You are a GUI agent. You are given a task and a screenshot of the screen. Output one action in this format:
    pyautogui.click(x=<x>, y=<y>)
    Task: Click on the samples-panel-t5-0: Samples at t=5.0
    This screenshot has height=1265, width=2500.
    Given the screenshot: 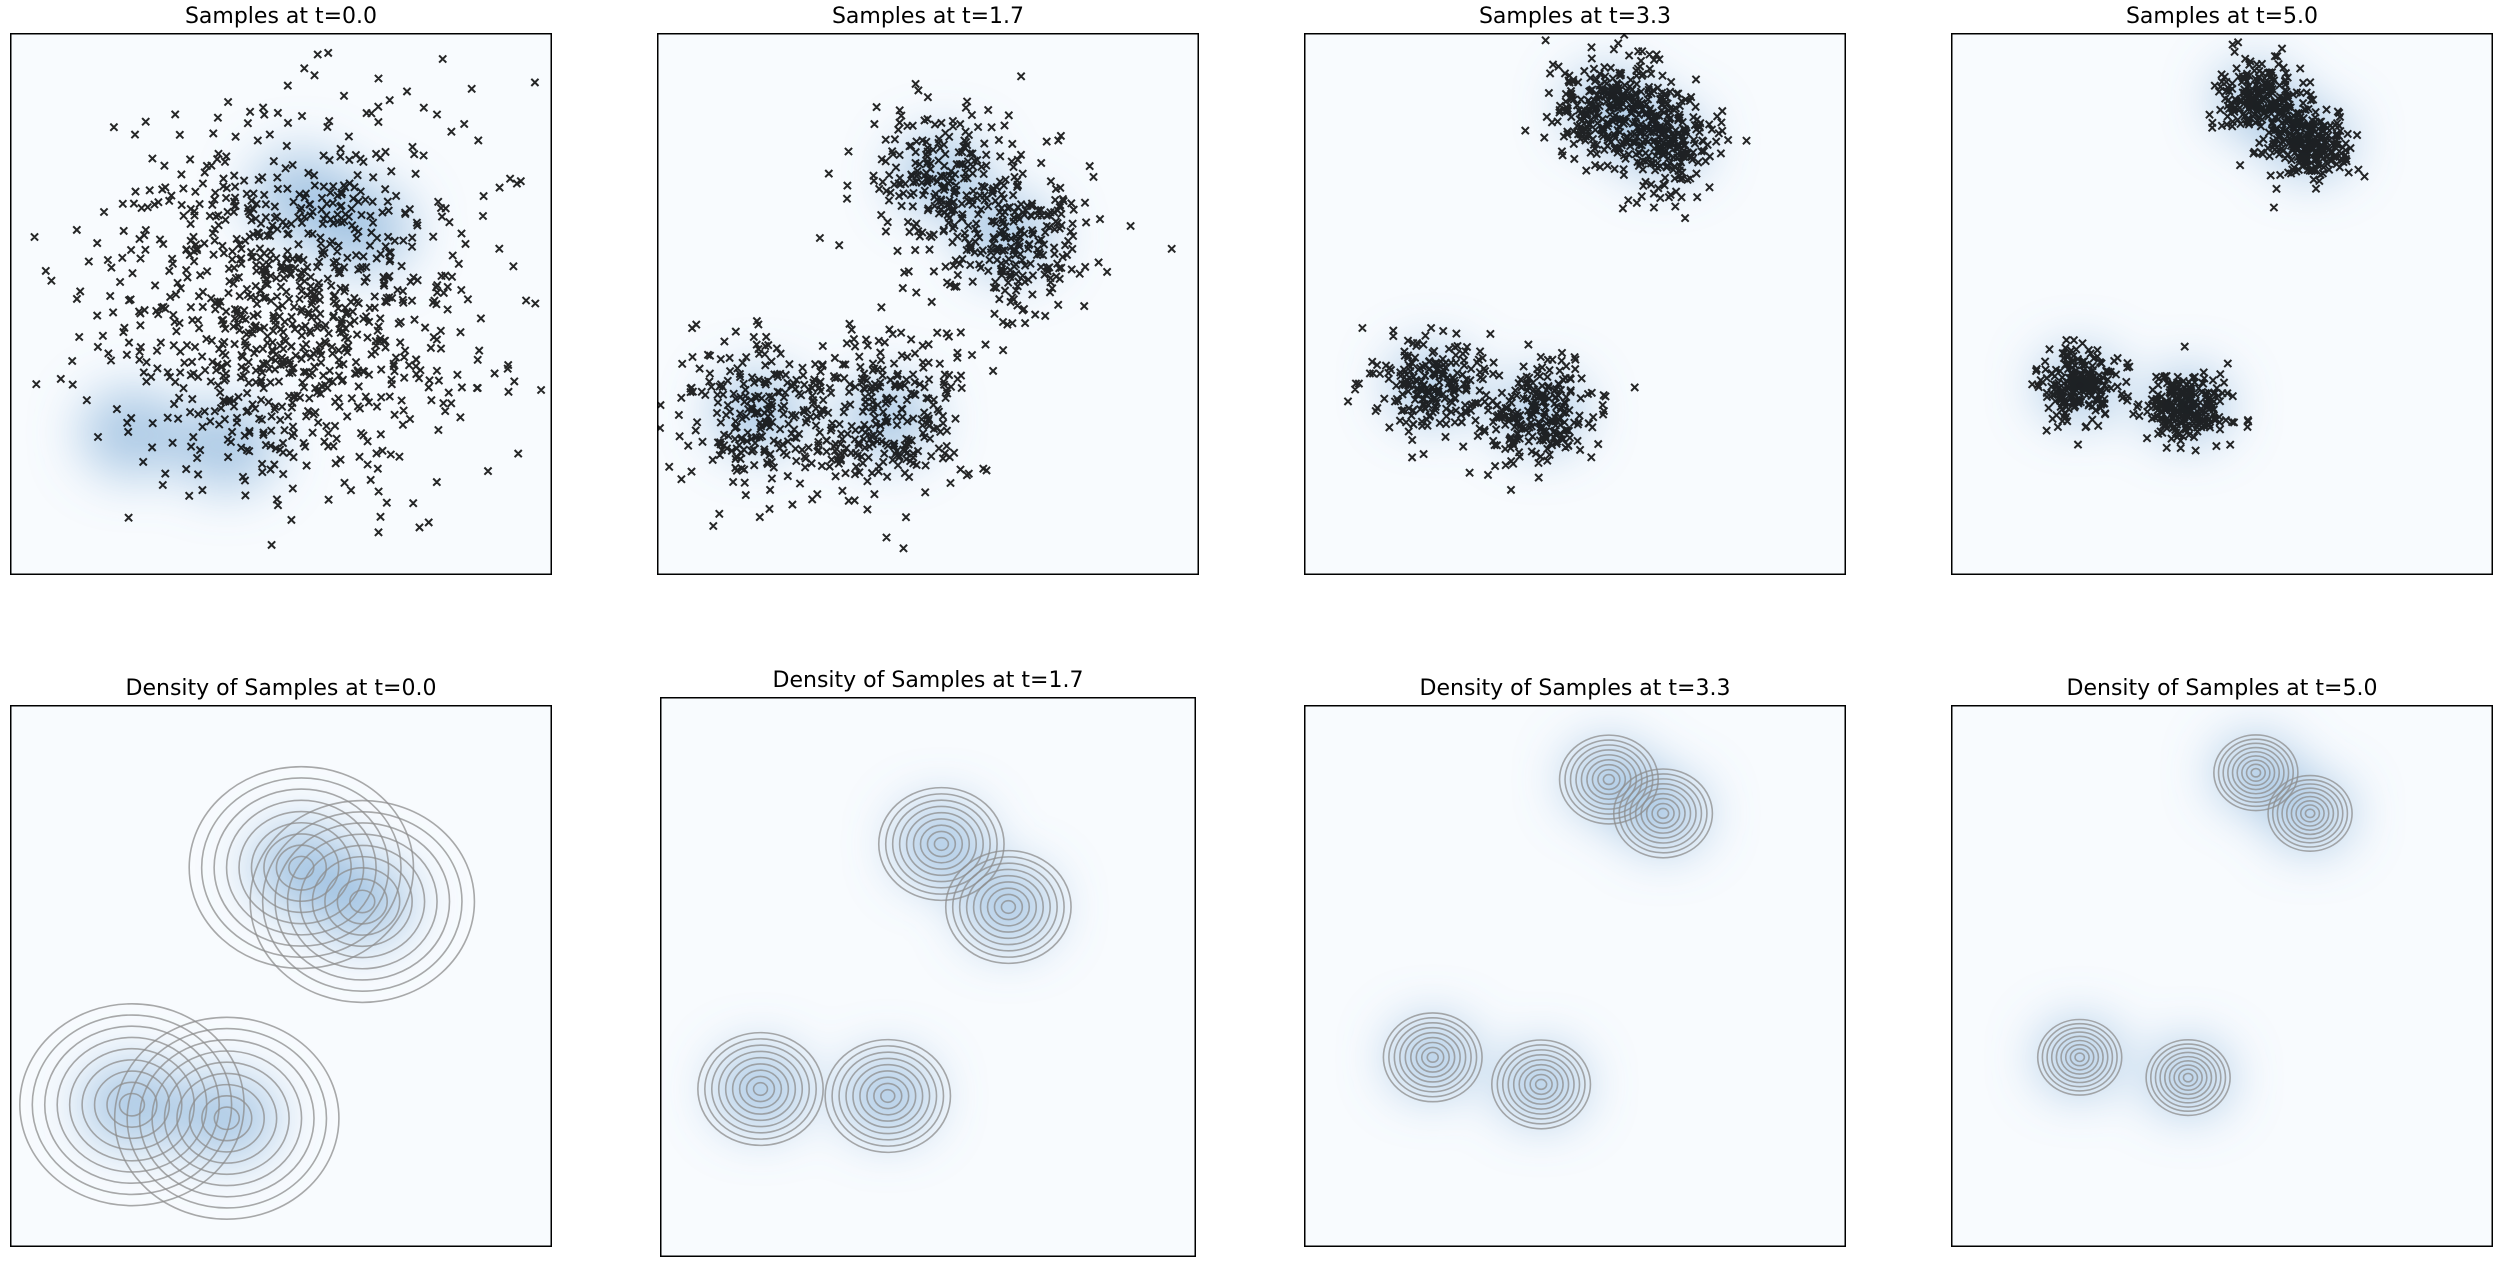 What is the action you would take?
    pyautogui.click(x=2222, y=287)
    